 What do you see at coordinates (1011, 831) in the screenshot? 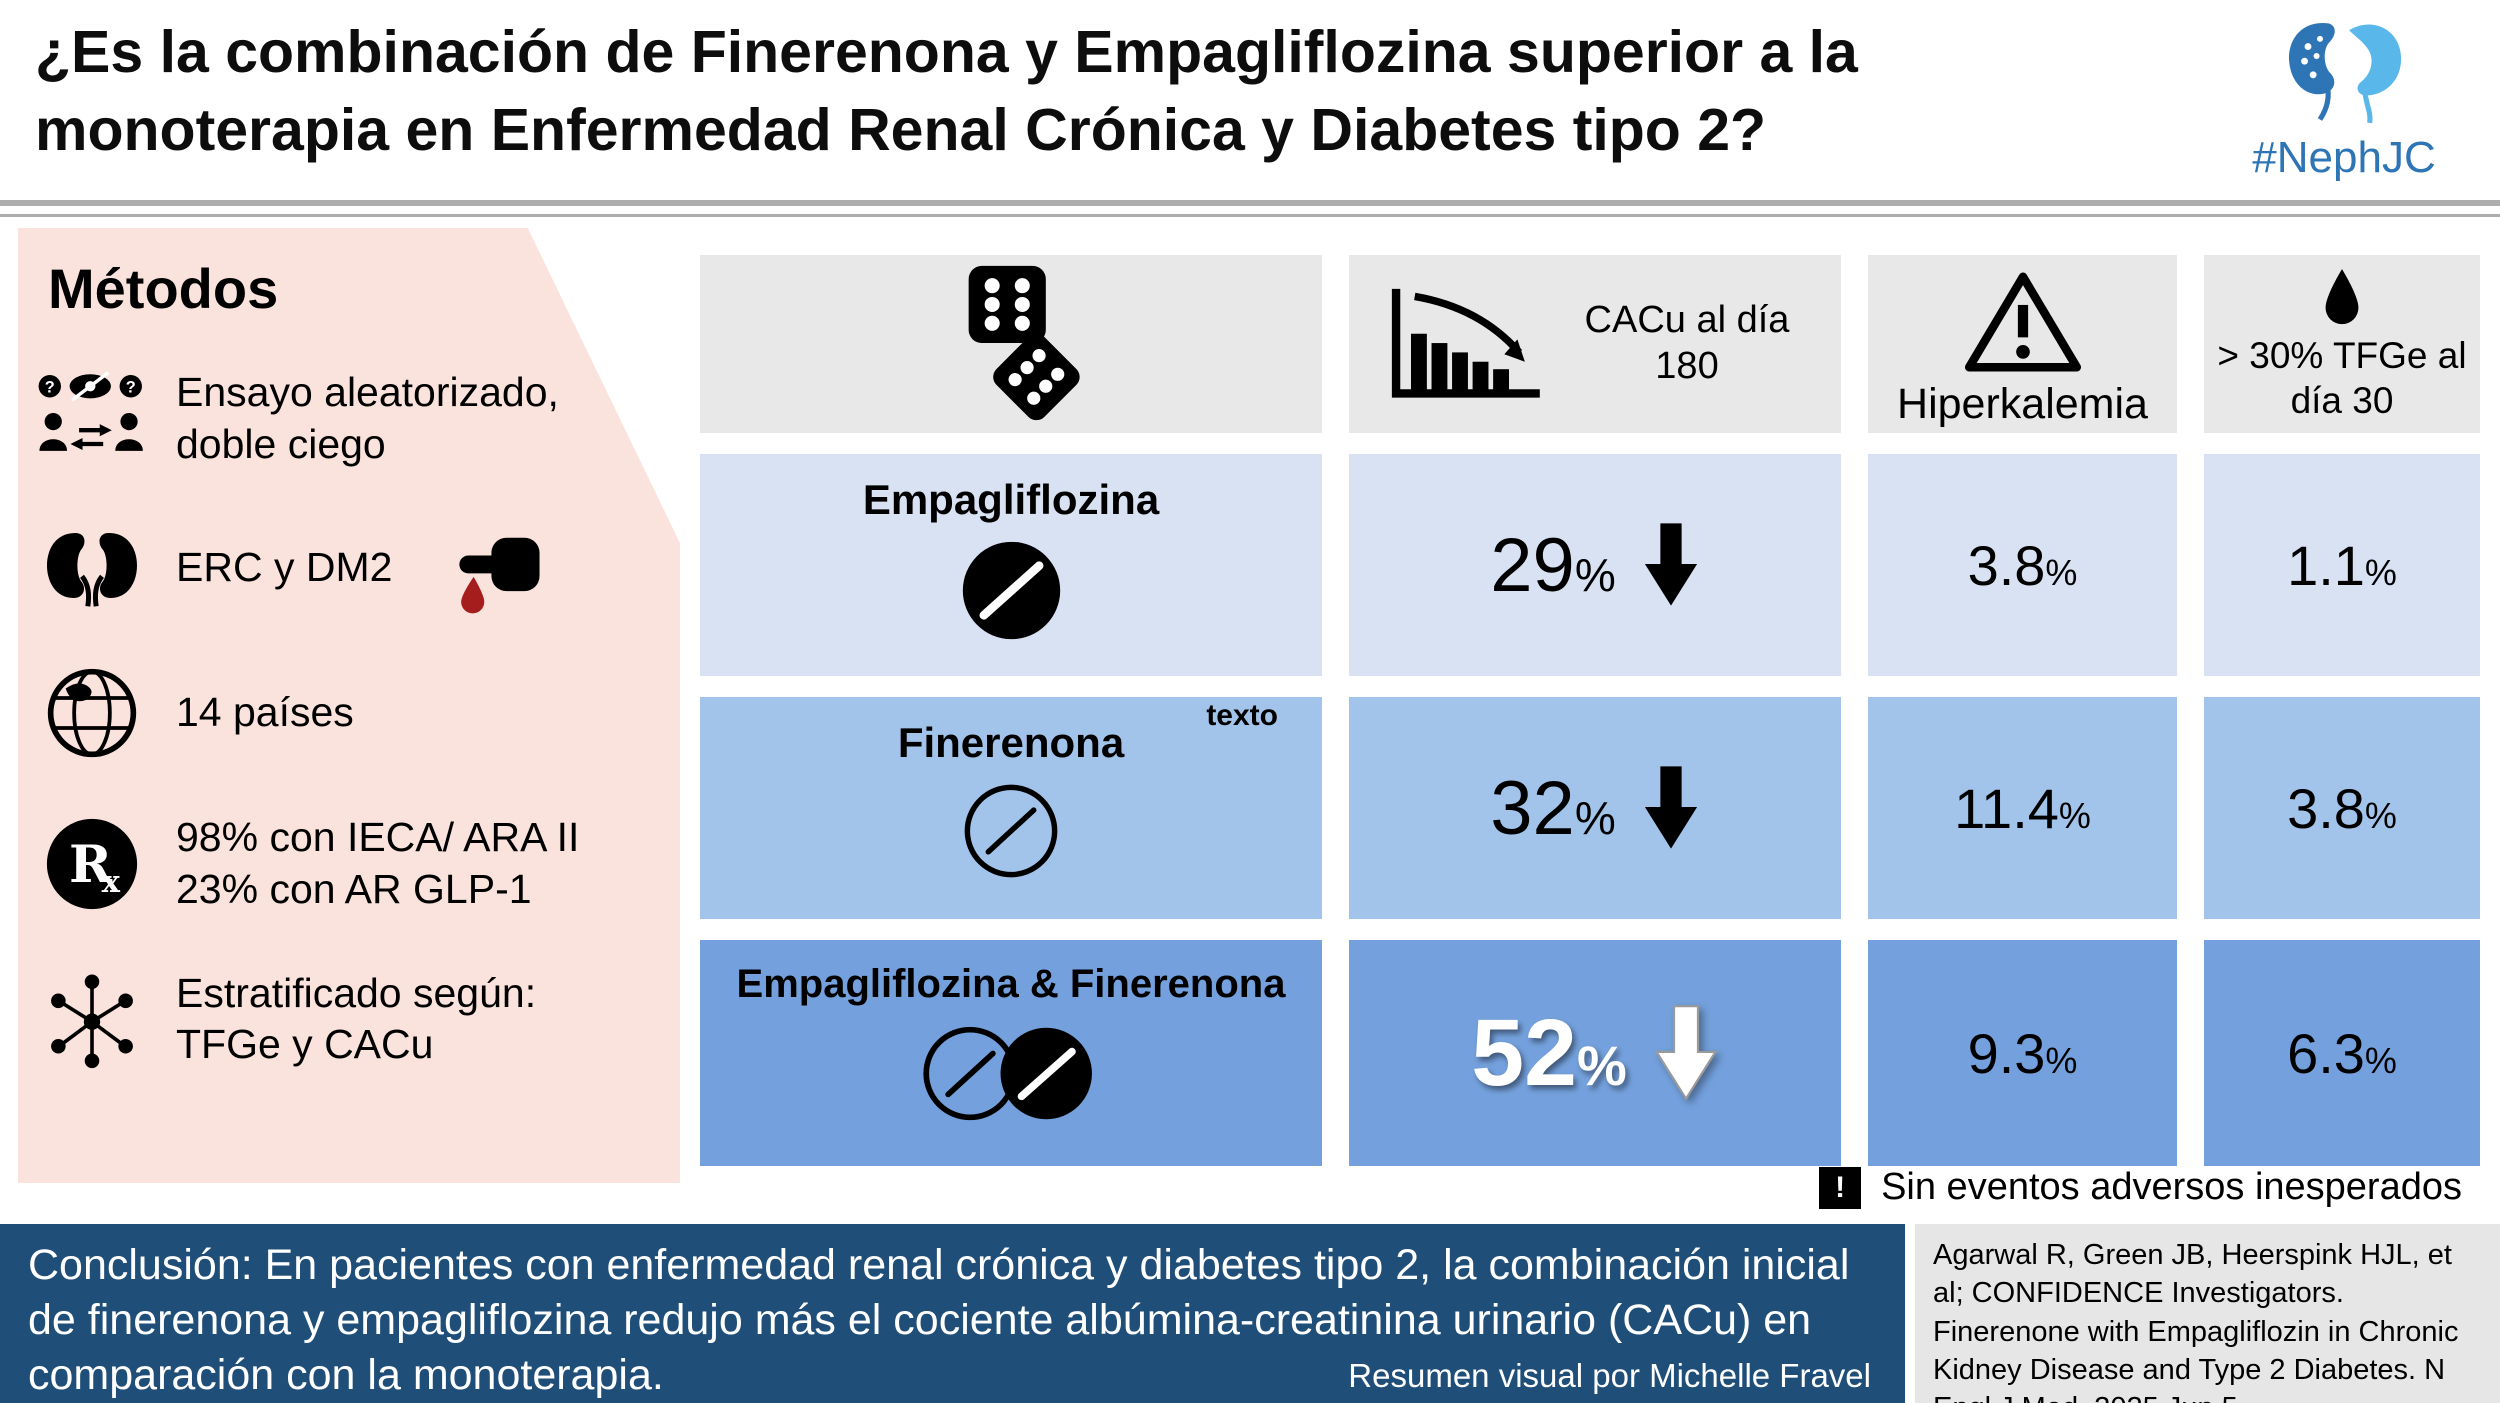
I see `pill-finerenone-icon` at bounding box center [1011, 831].